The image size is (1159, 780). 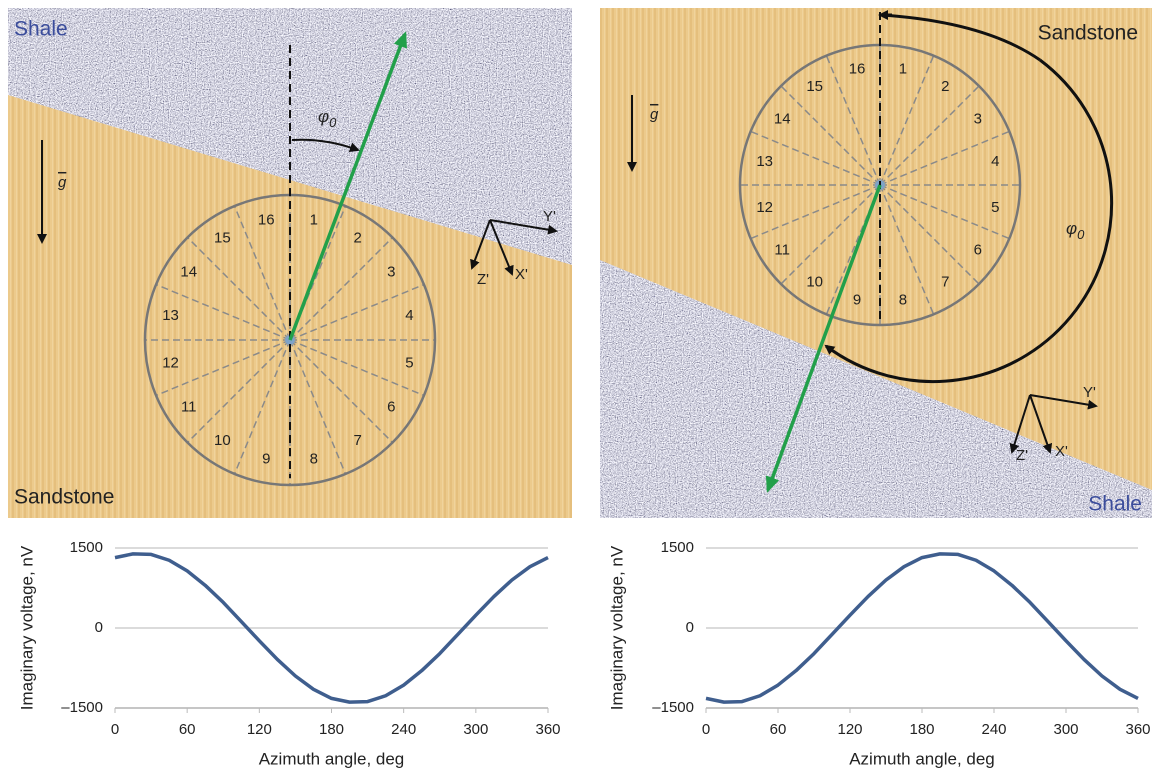 I want to click on y-tick-label: 0, so click(x=690, y=627).